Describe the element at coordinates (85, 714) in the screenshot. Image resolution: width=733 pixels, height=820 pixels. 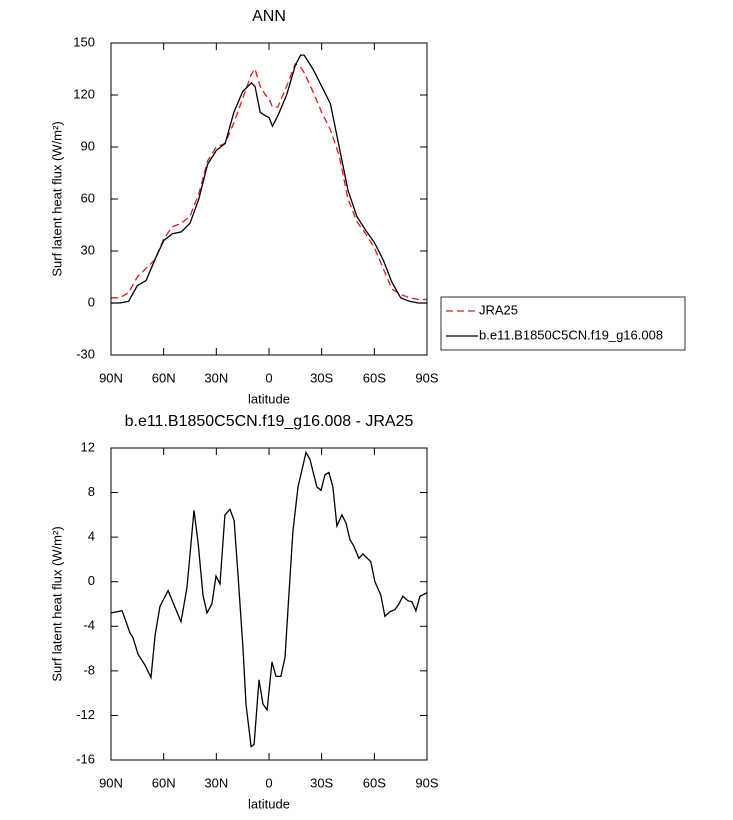
I see `y-tick-label: -12` at that location.